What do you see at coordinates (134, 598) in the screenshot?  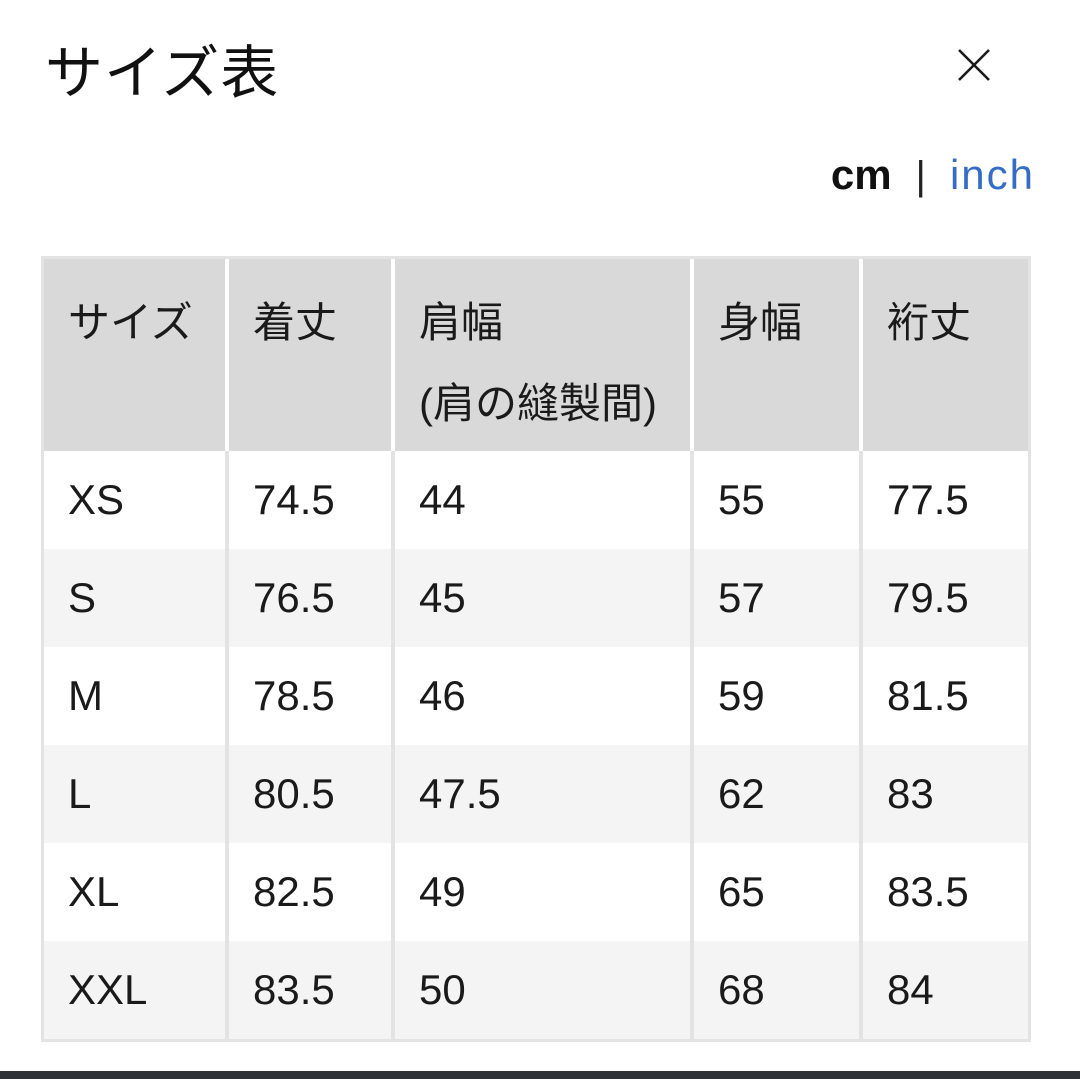 I see `cell-size: S` at bounding box center [134, 598].